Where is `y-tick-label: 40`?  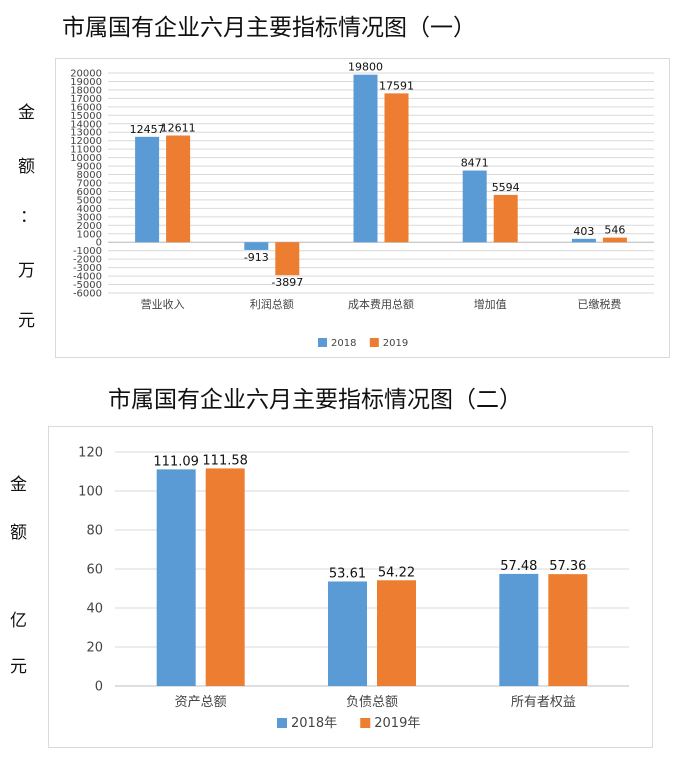
y-tick-label: 40 is located at coordinates (94, 609).